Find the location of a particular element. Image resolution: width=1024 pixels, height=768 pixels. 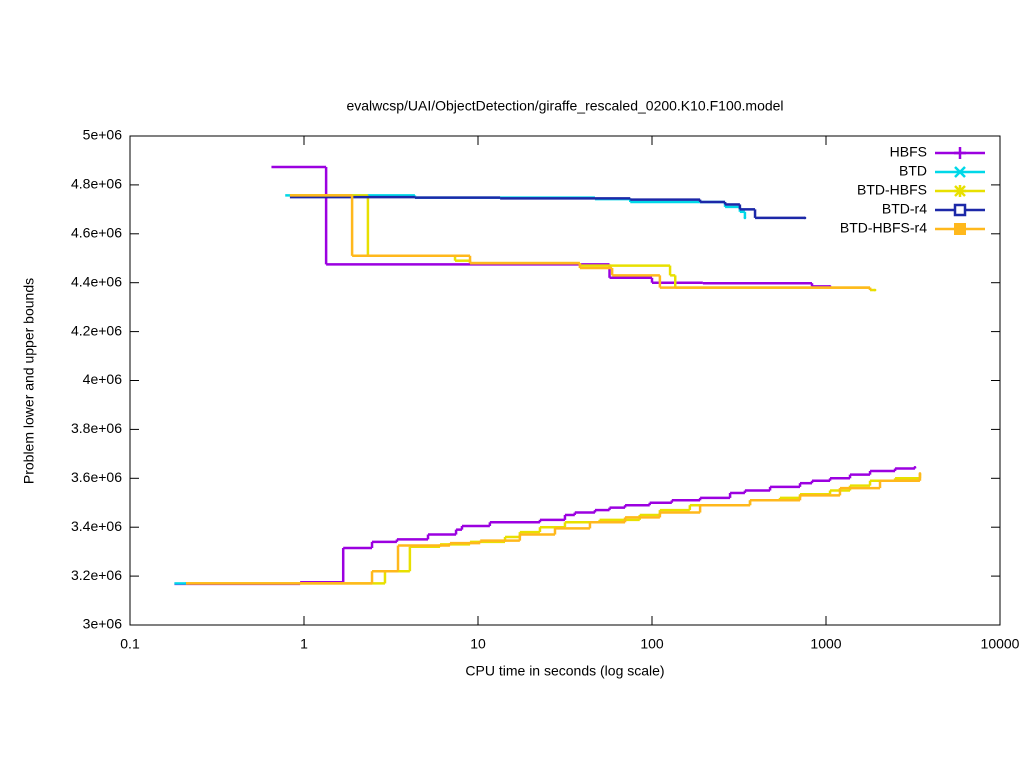

legend-label: BTD-HBFS is located at coordinates (892, 190).